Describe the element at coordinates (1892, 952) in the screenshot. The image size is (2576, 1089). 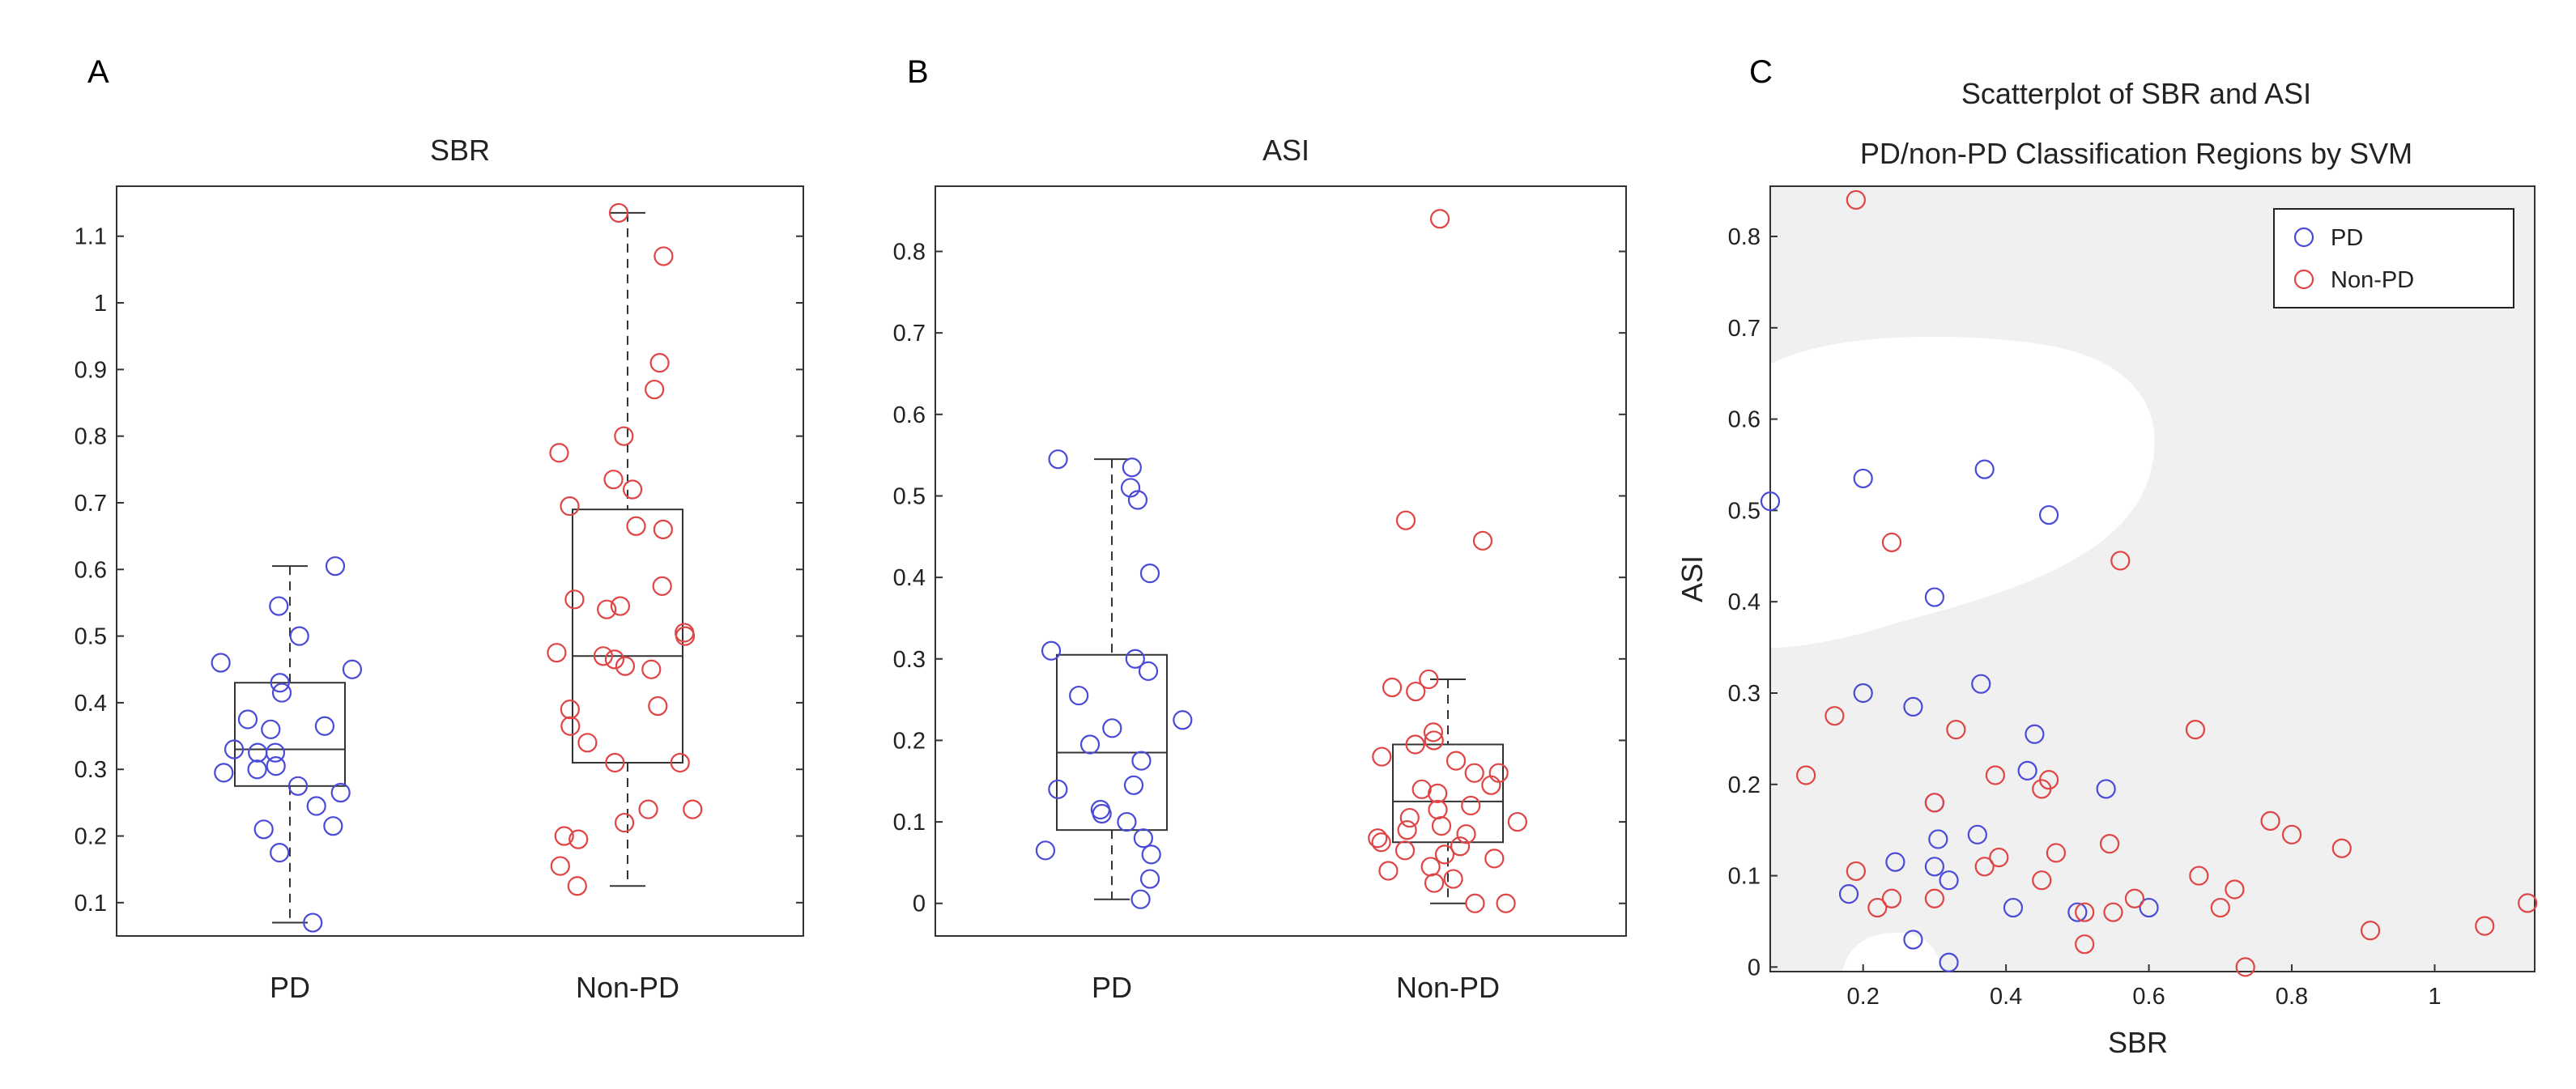
I see `svm-region-pd-lower` at that location.